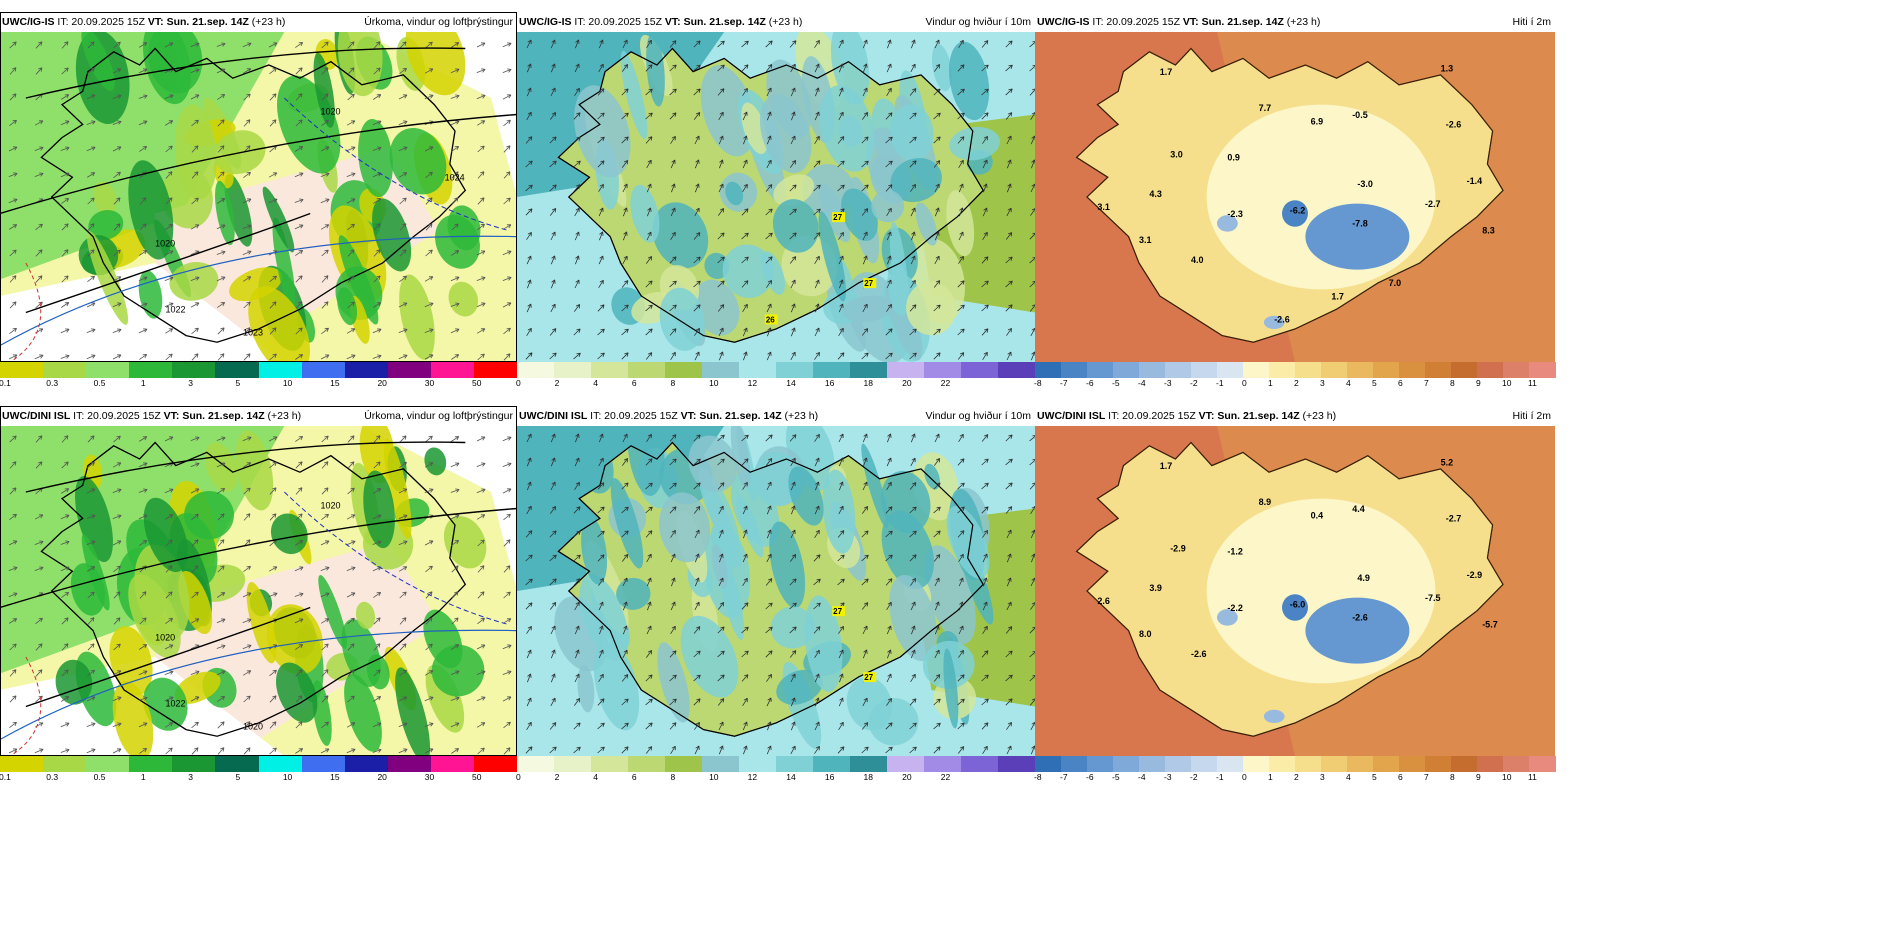 Image resolution: width=1900 pixels, height=950 pixels. I want to click on temperature-label: 3.0, so click(1176, 154).